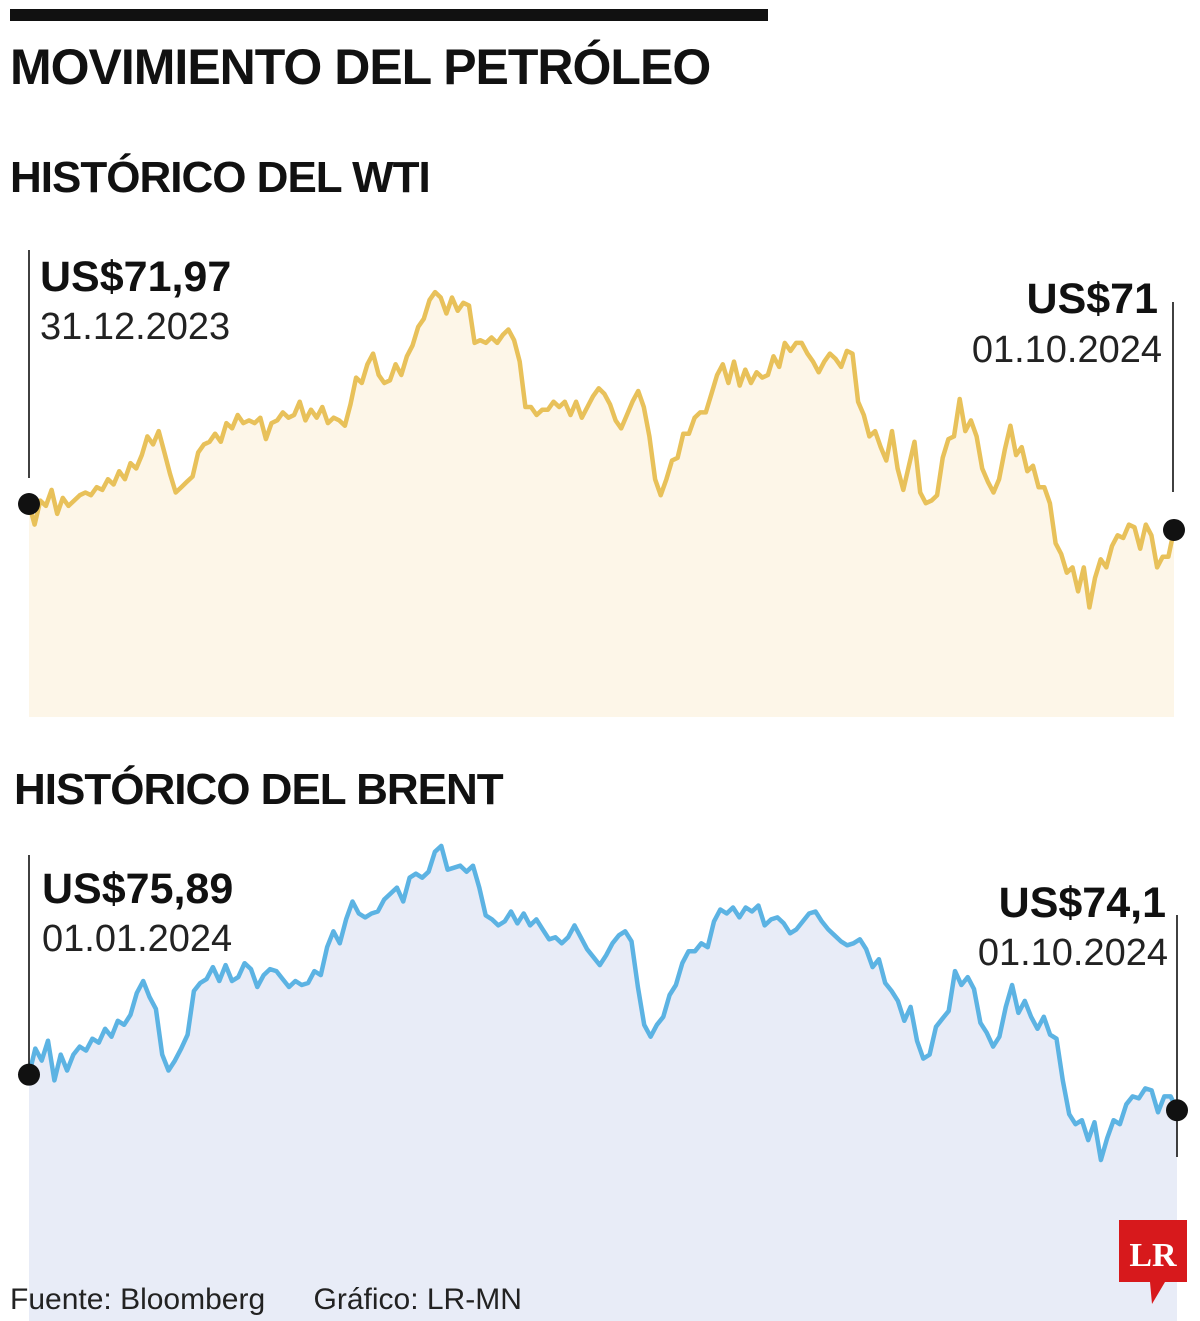 The width and height of the screenshot is (1200, 1321). I want to click on footer: Fuente: Bloomberg Gráfico: LR-MN, so click(266, 1300).